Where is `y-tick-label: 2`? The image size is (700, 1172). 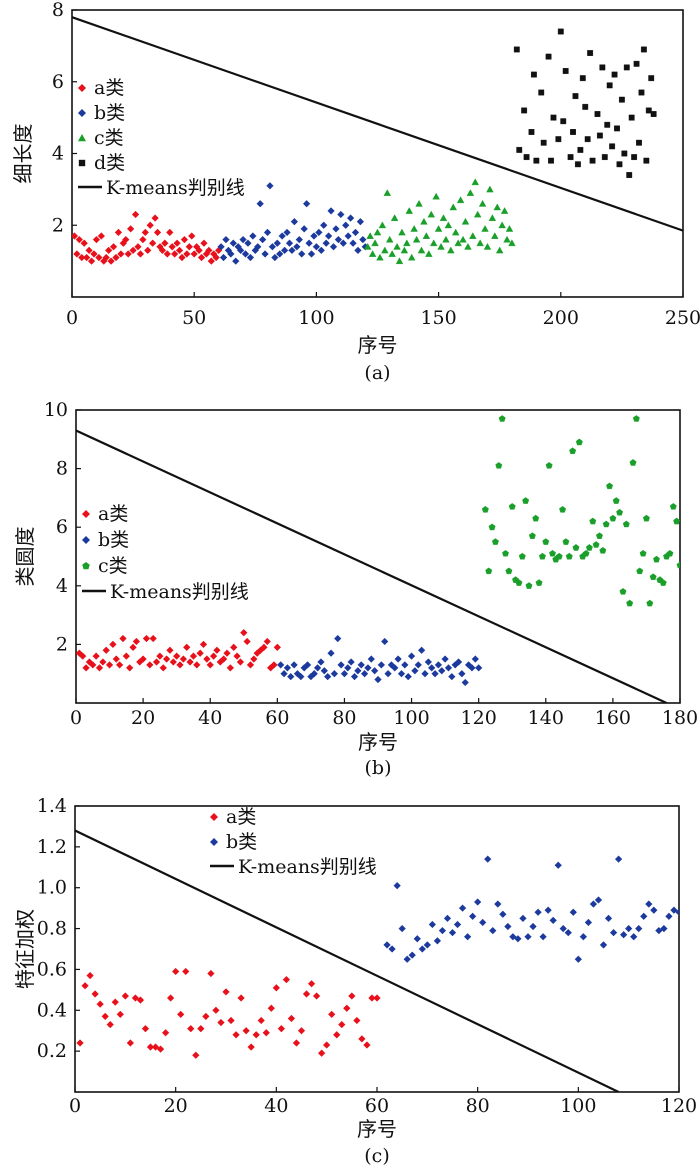
y-tick-label: 2 is located at coordinates (62, 644).